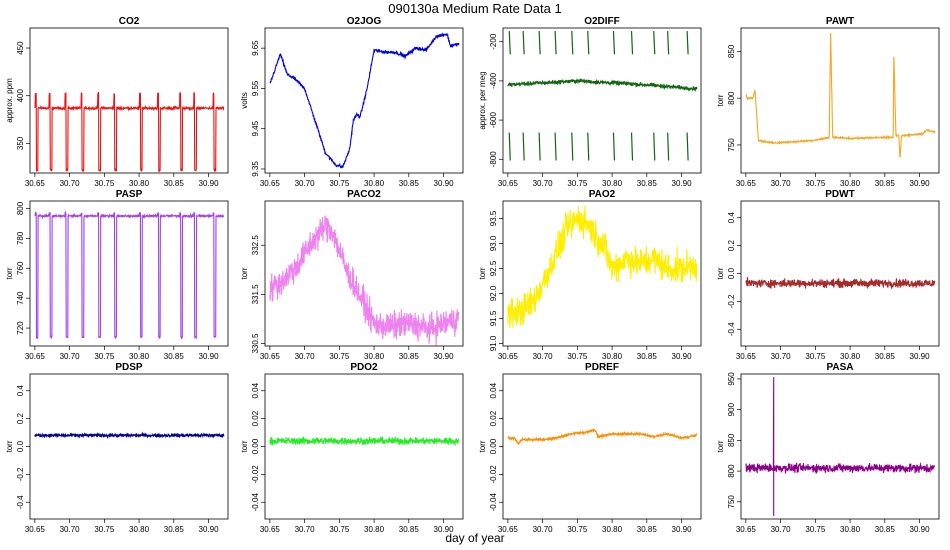 This screenshot has width=950, height=550. What do you see at coordinates (839, 367) in the screenshot?
I see `panel-title: PASA` at bounding box center [839, 367].